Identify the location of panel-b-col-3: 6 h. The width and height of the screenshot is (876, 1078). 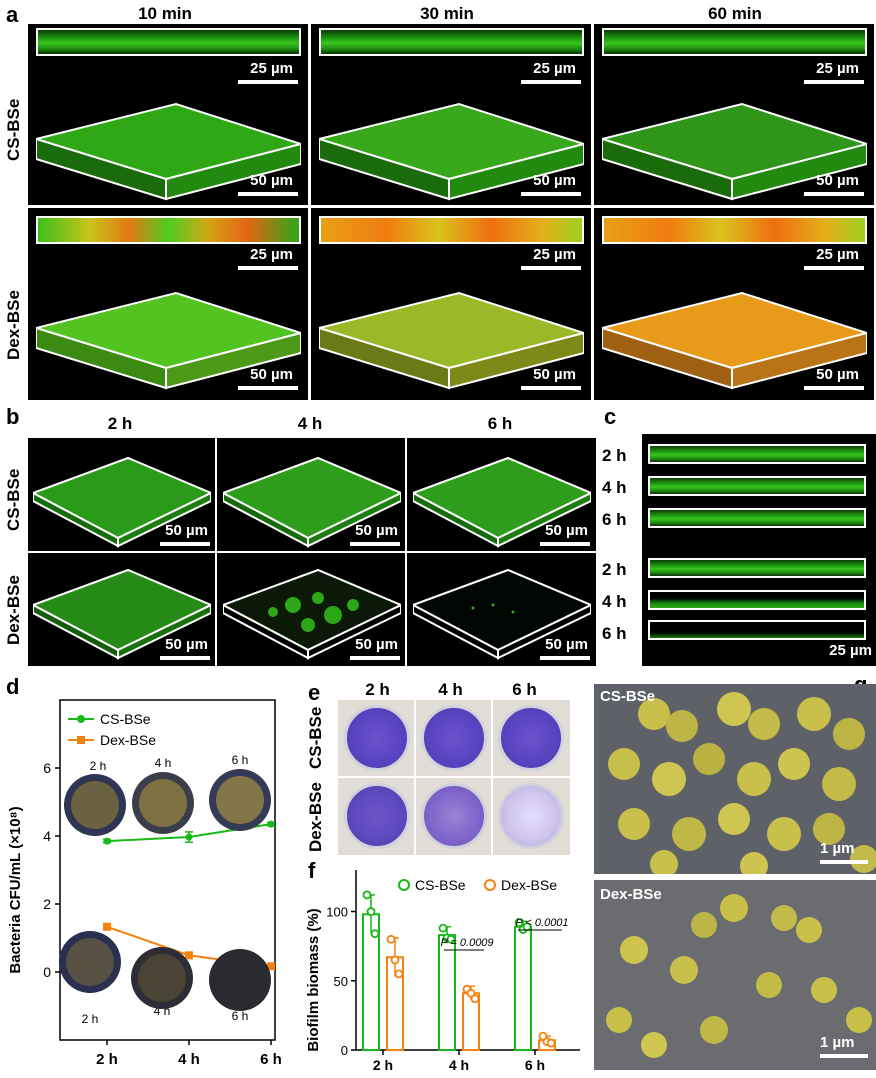
(500, 423).